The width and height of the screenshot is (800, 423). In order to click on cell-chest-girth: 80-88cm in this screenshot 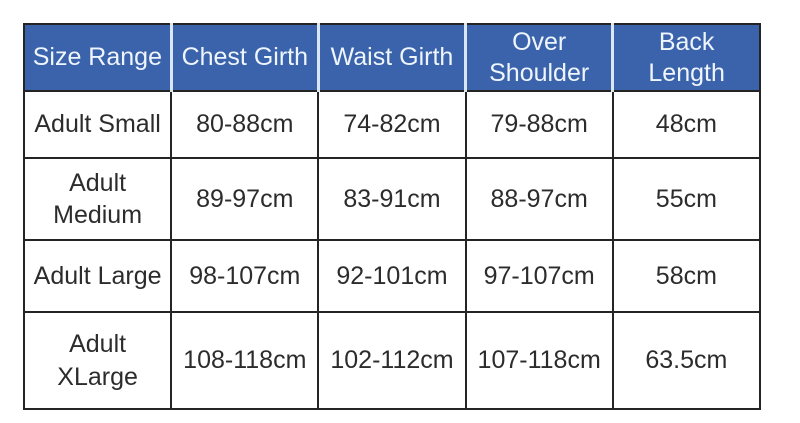, I will do `click(245, 124)`.